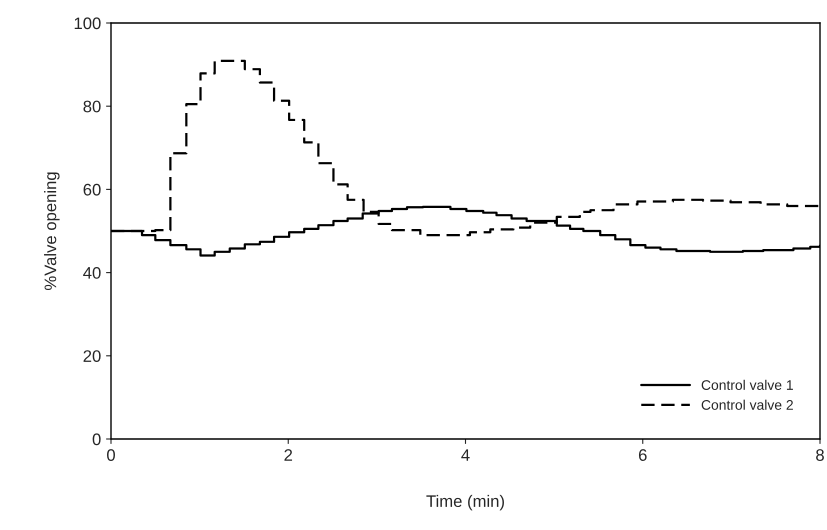  What do you see at coordinates (87, 23) in the screenshot?
I see `y-tick-label: 100` at bounding box center [87, 23].